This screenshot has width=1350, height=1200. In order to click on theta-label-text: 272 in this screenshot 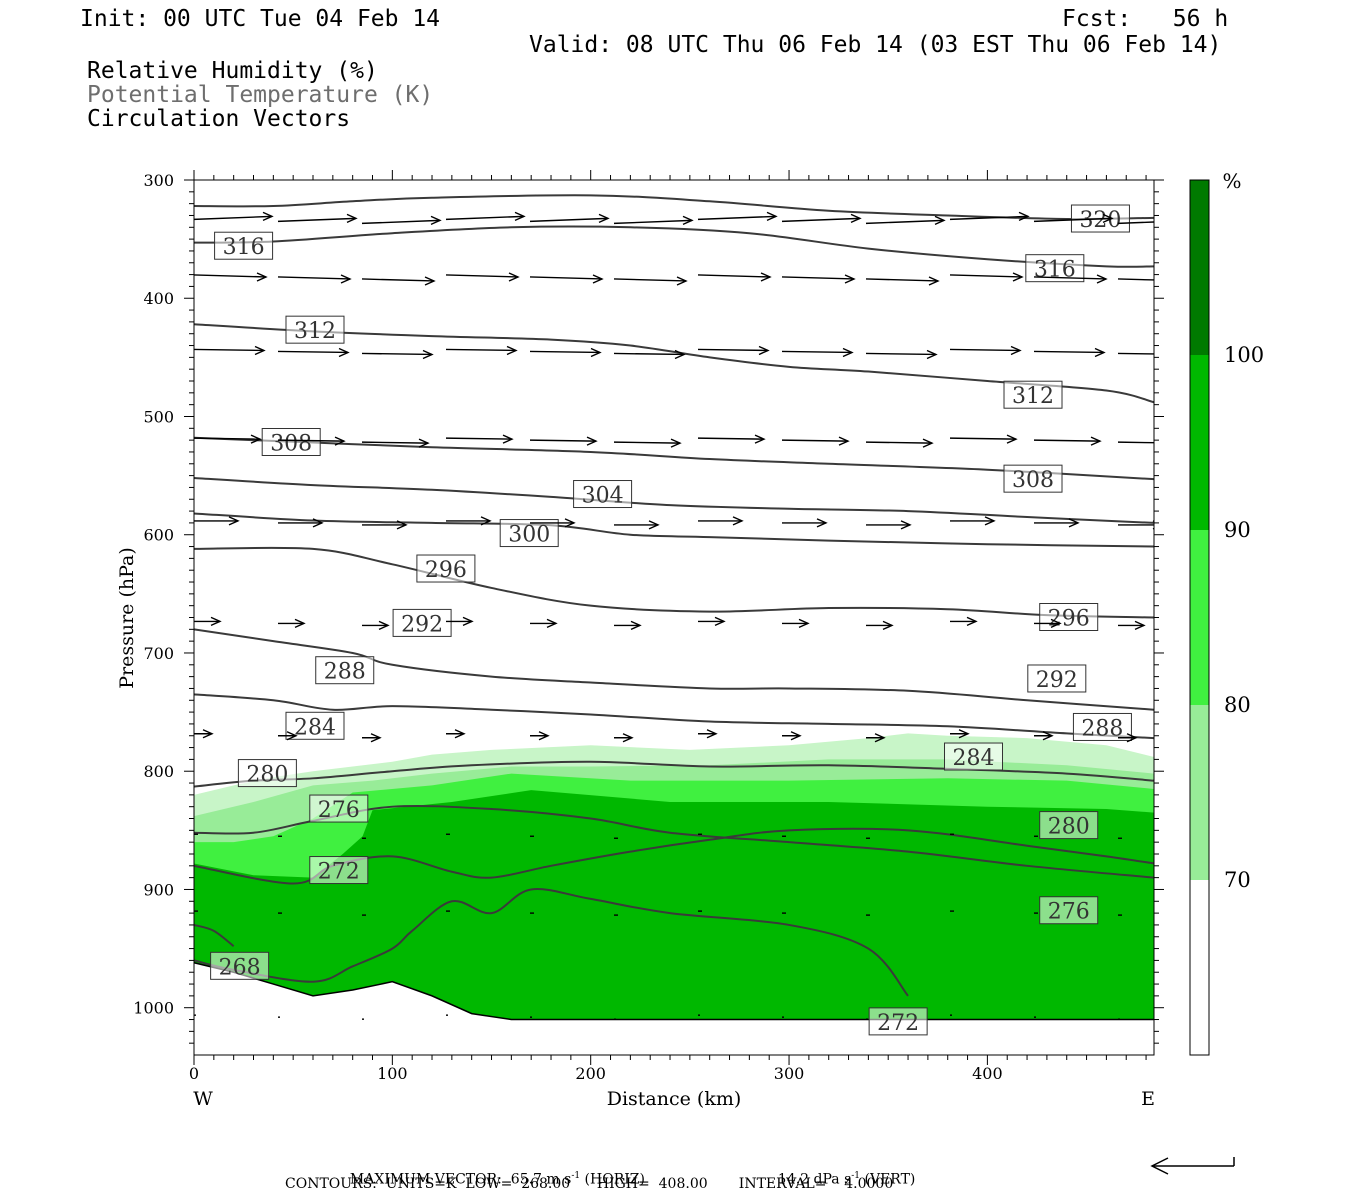, I will do `click(898, 1023)`.